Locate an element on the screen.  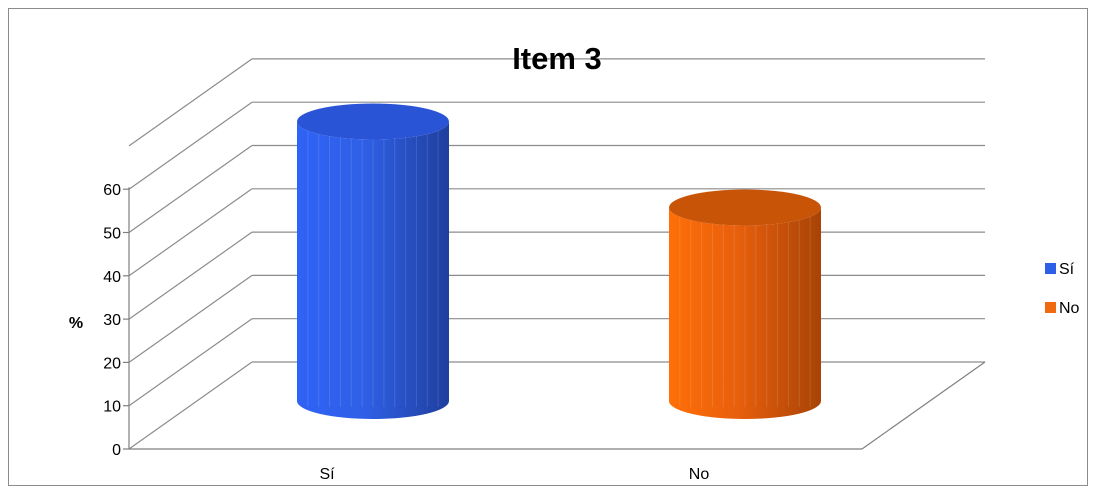
legend: Sí No is located at coordinates (1062, 289).